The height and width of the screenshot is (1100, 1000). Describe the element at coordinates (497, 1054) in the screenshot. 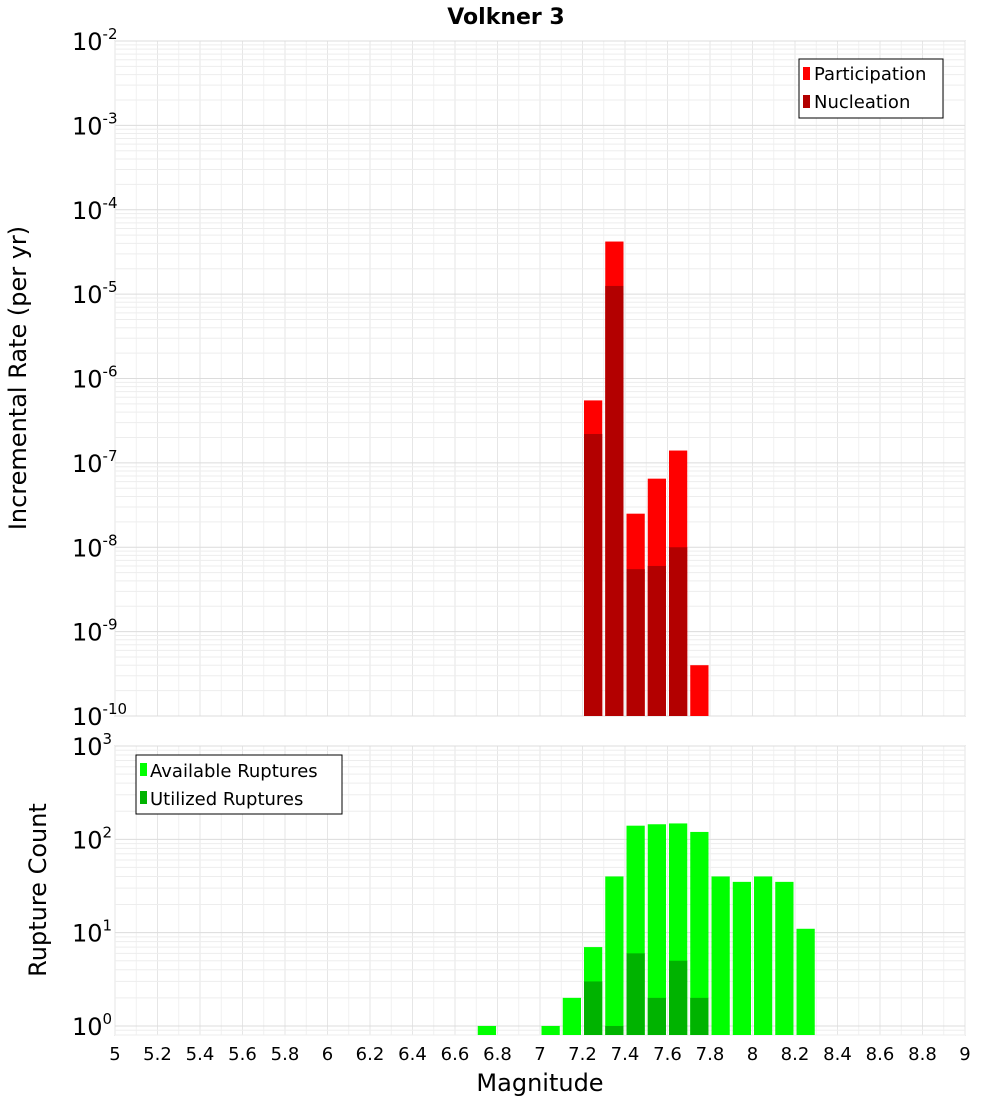

I see `x-tick-label: 6.8` at that location.